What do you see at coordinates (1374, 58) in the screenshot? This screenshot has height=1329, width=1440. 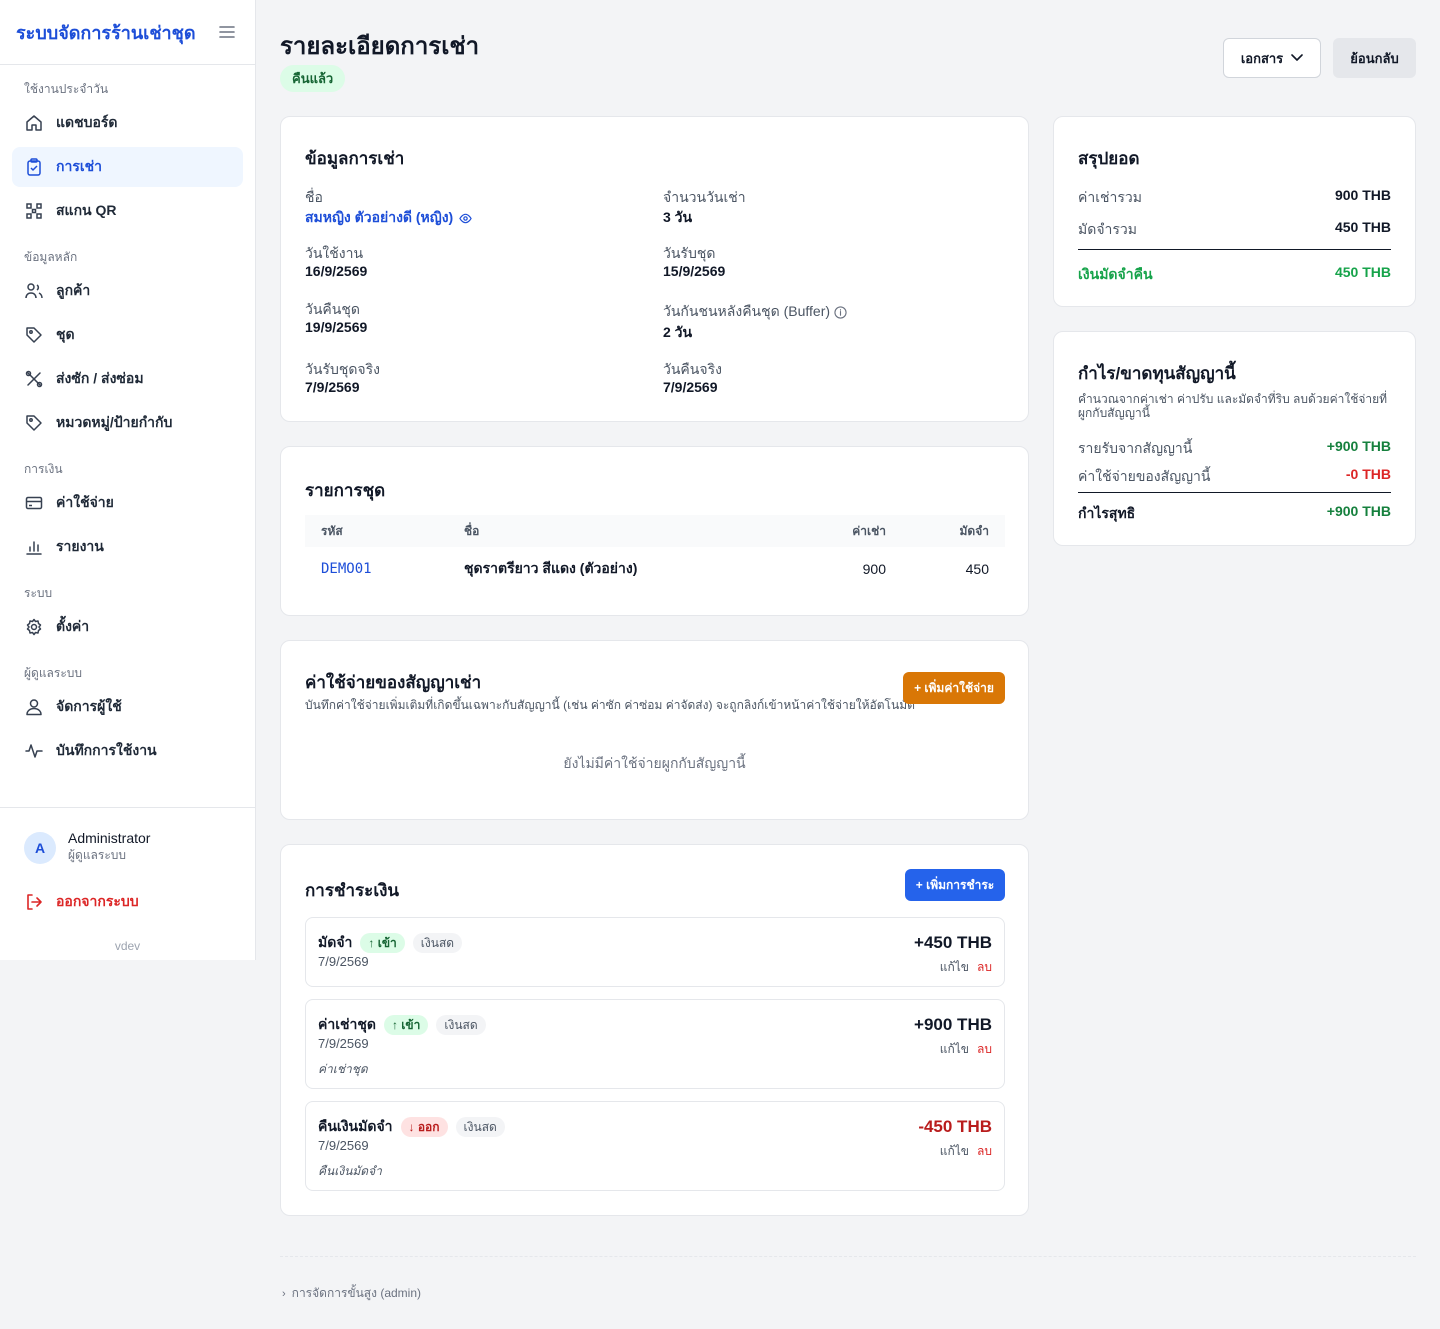 I see `back-button: ย้อนกลับ` at bounding box center [1374, 58].